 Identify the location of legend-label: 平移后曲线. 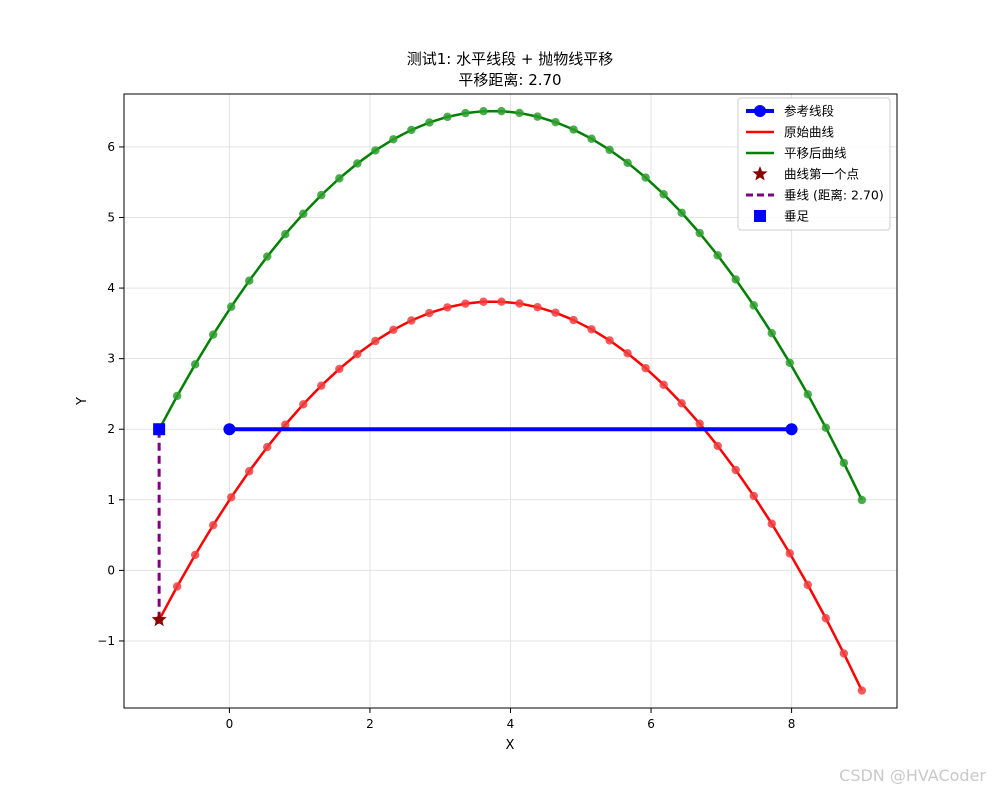
(815, 153).